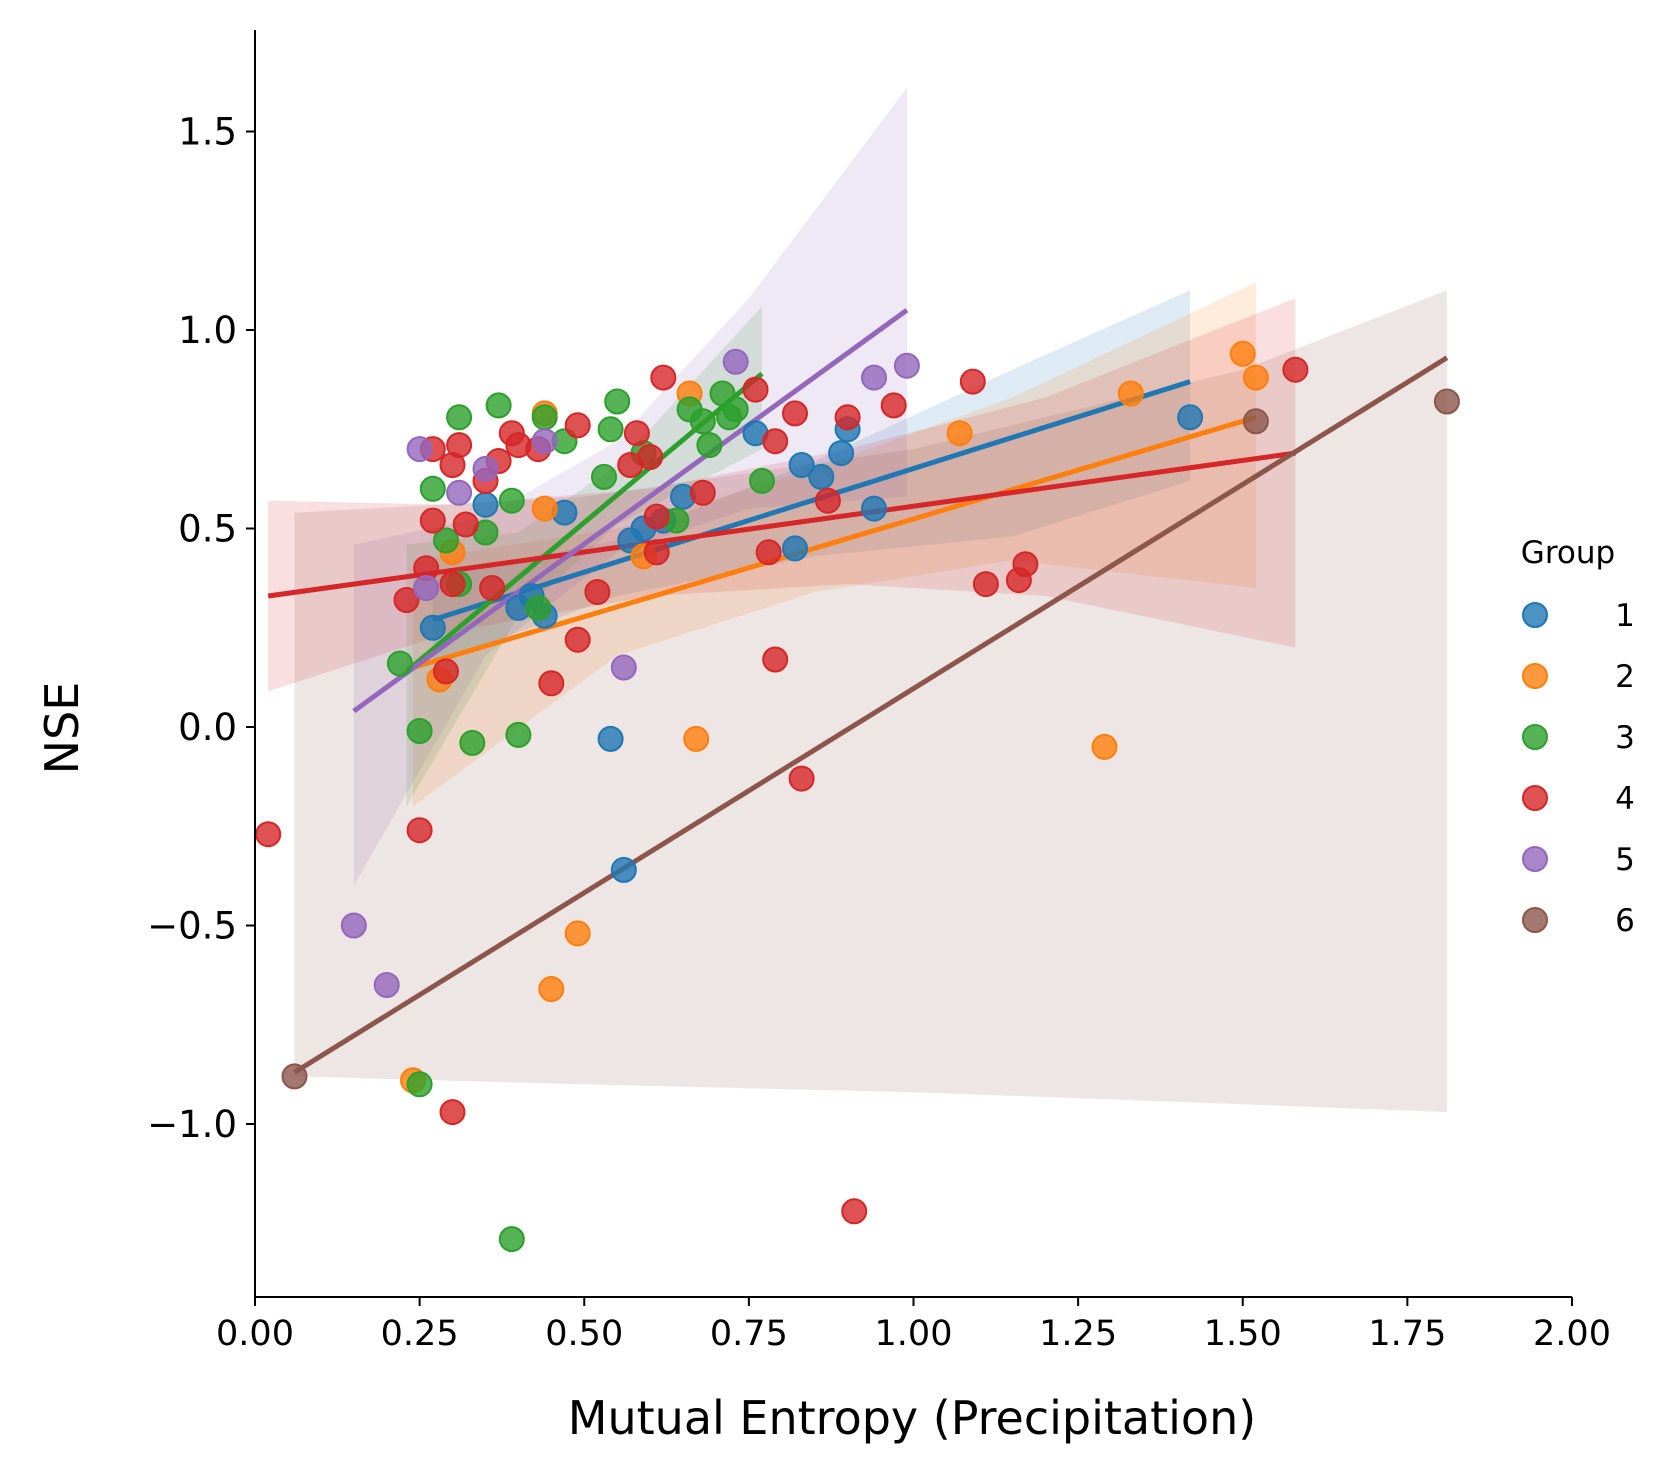  I want to click on legend: Group 1 2 3 4 5 6, so click(1578, 737).